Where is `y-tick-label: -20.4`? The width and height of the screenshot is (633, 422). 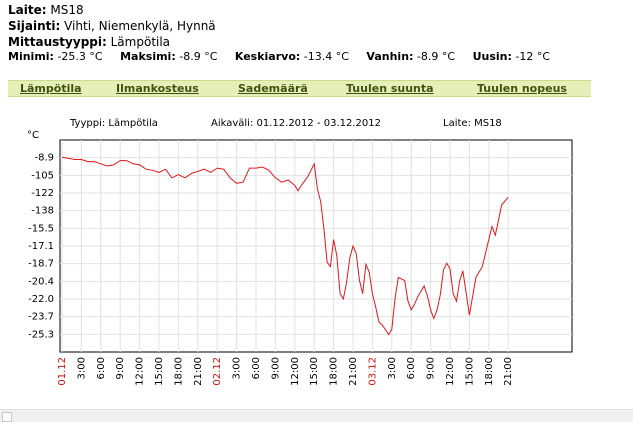 y-tick-label: -20.4 is located at coordinates (41, 281).